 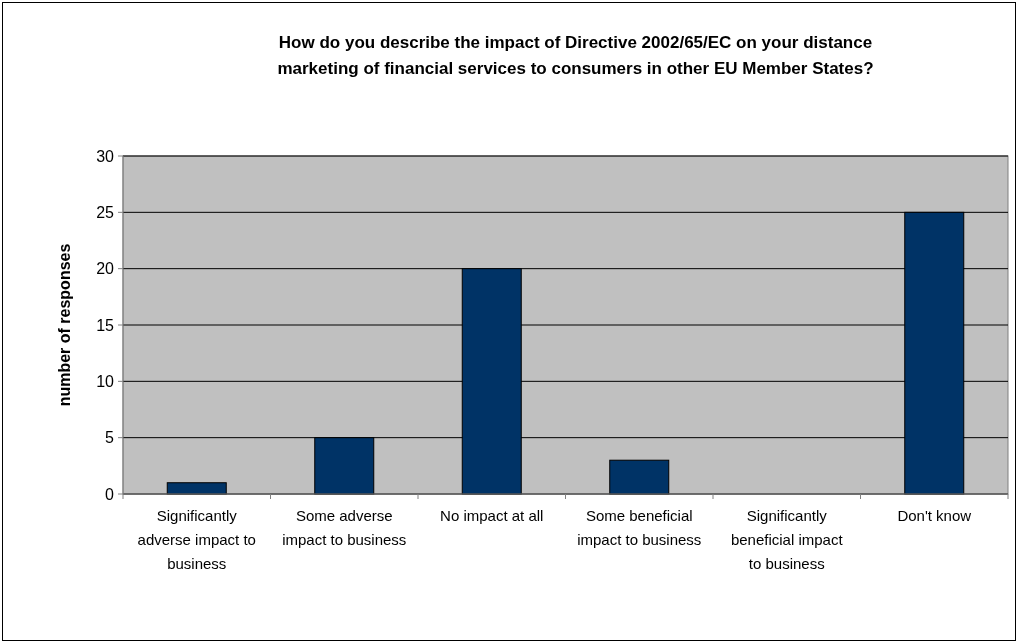 What do you see at coordinates (105, 156) in the screenshot?
I see `y-tick-label: 30` at bounding box center [105, 156].